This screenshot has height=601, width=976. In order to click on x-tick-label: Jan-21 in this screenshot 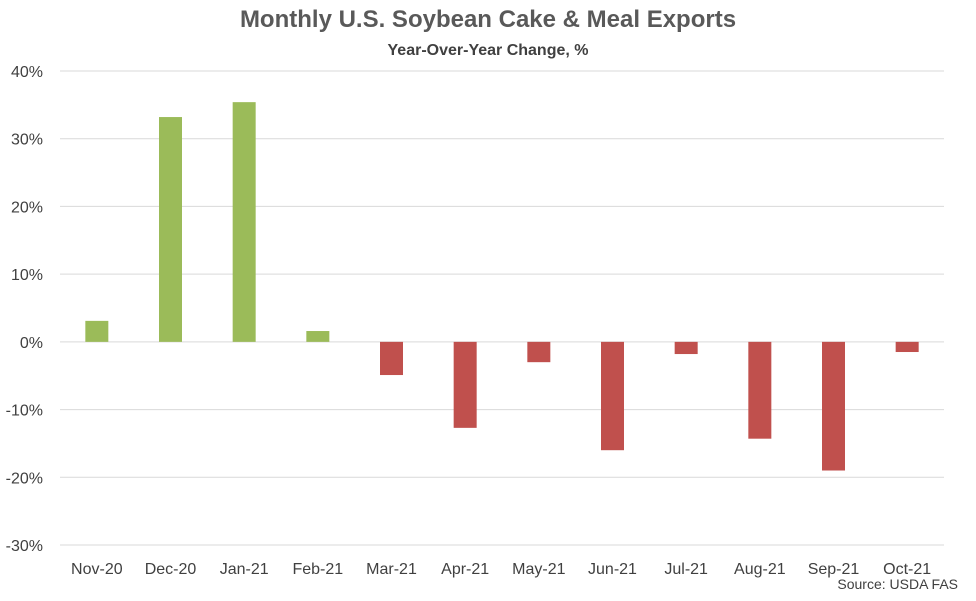, I will do `click(244, 569)`.